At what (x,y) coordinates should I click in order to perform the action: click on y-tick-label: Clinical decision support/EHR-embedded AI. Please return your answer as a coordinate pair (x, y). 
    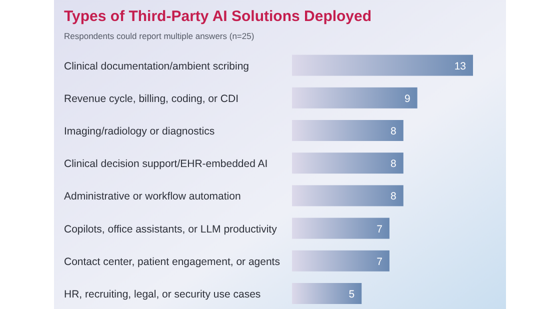
    Looking at the image, I should click on (166, 164).